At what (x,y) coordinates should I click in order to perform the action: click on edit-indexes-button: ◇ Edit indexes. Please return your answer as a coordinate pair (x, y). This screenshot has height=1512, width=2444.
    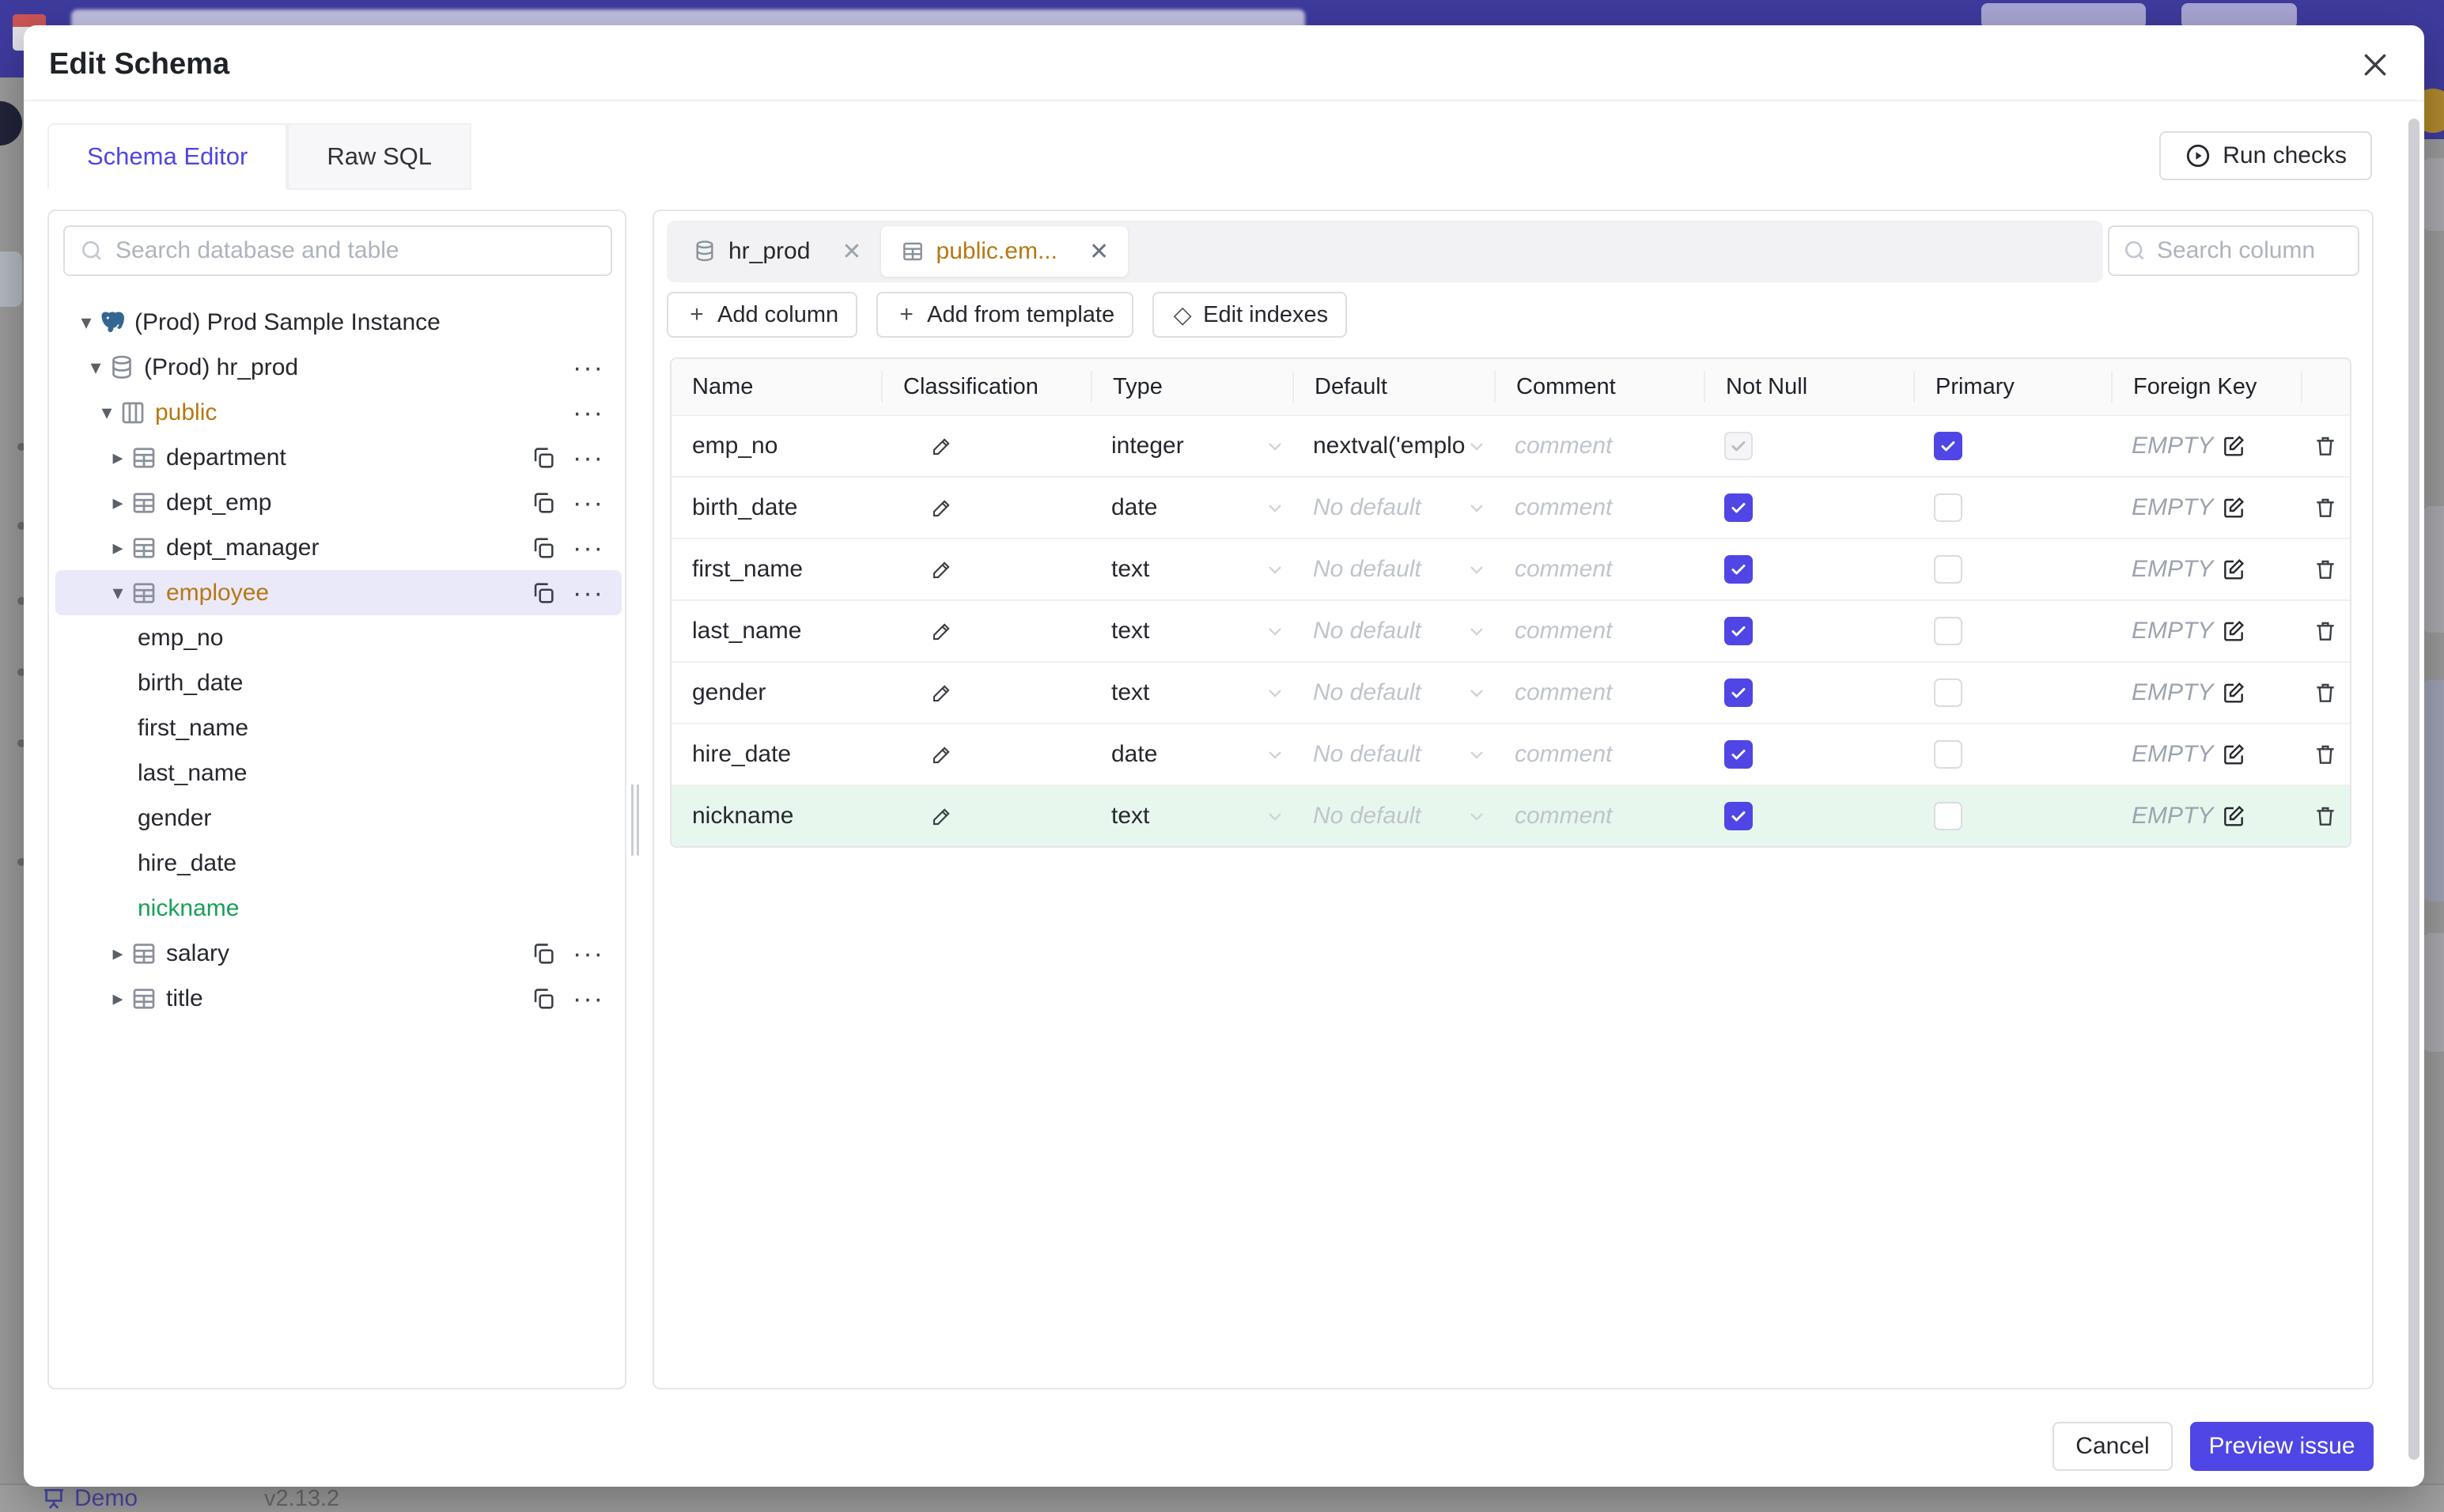
    Looking at the image, I should click on (1250, 315).